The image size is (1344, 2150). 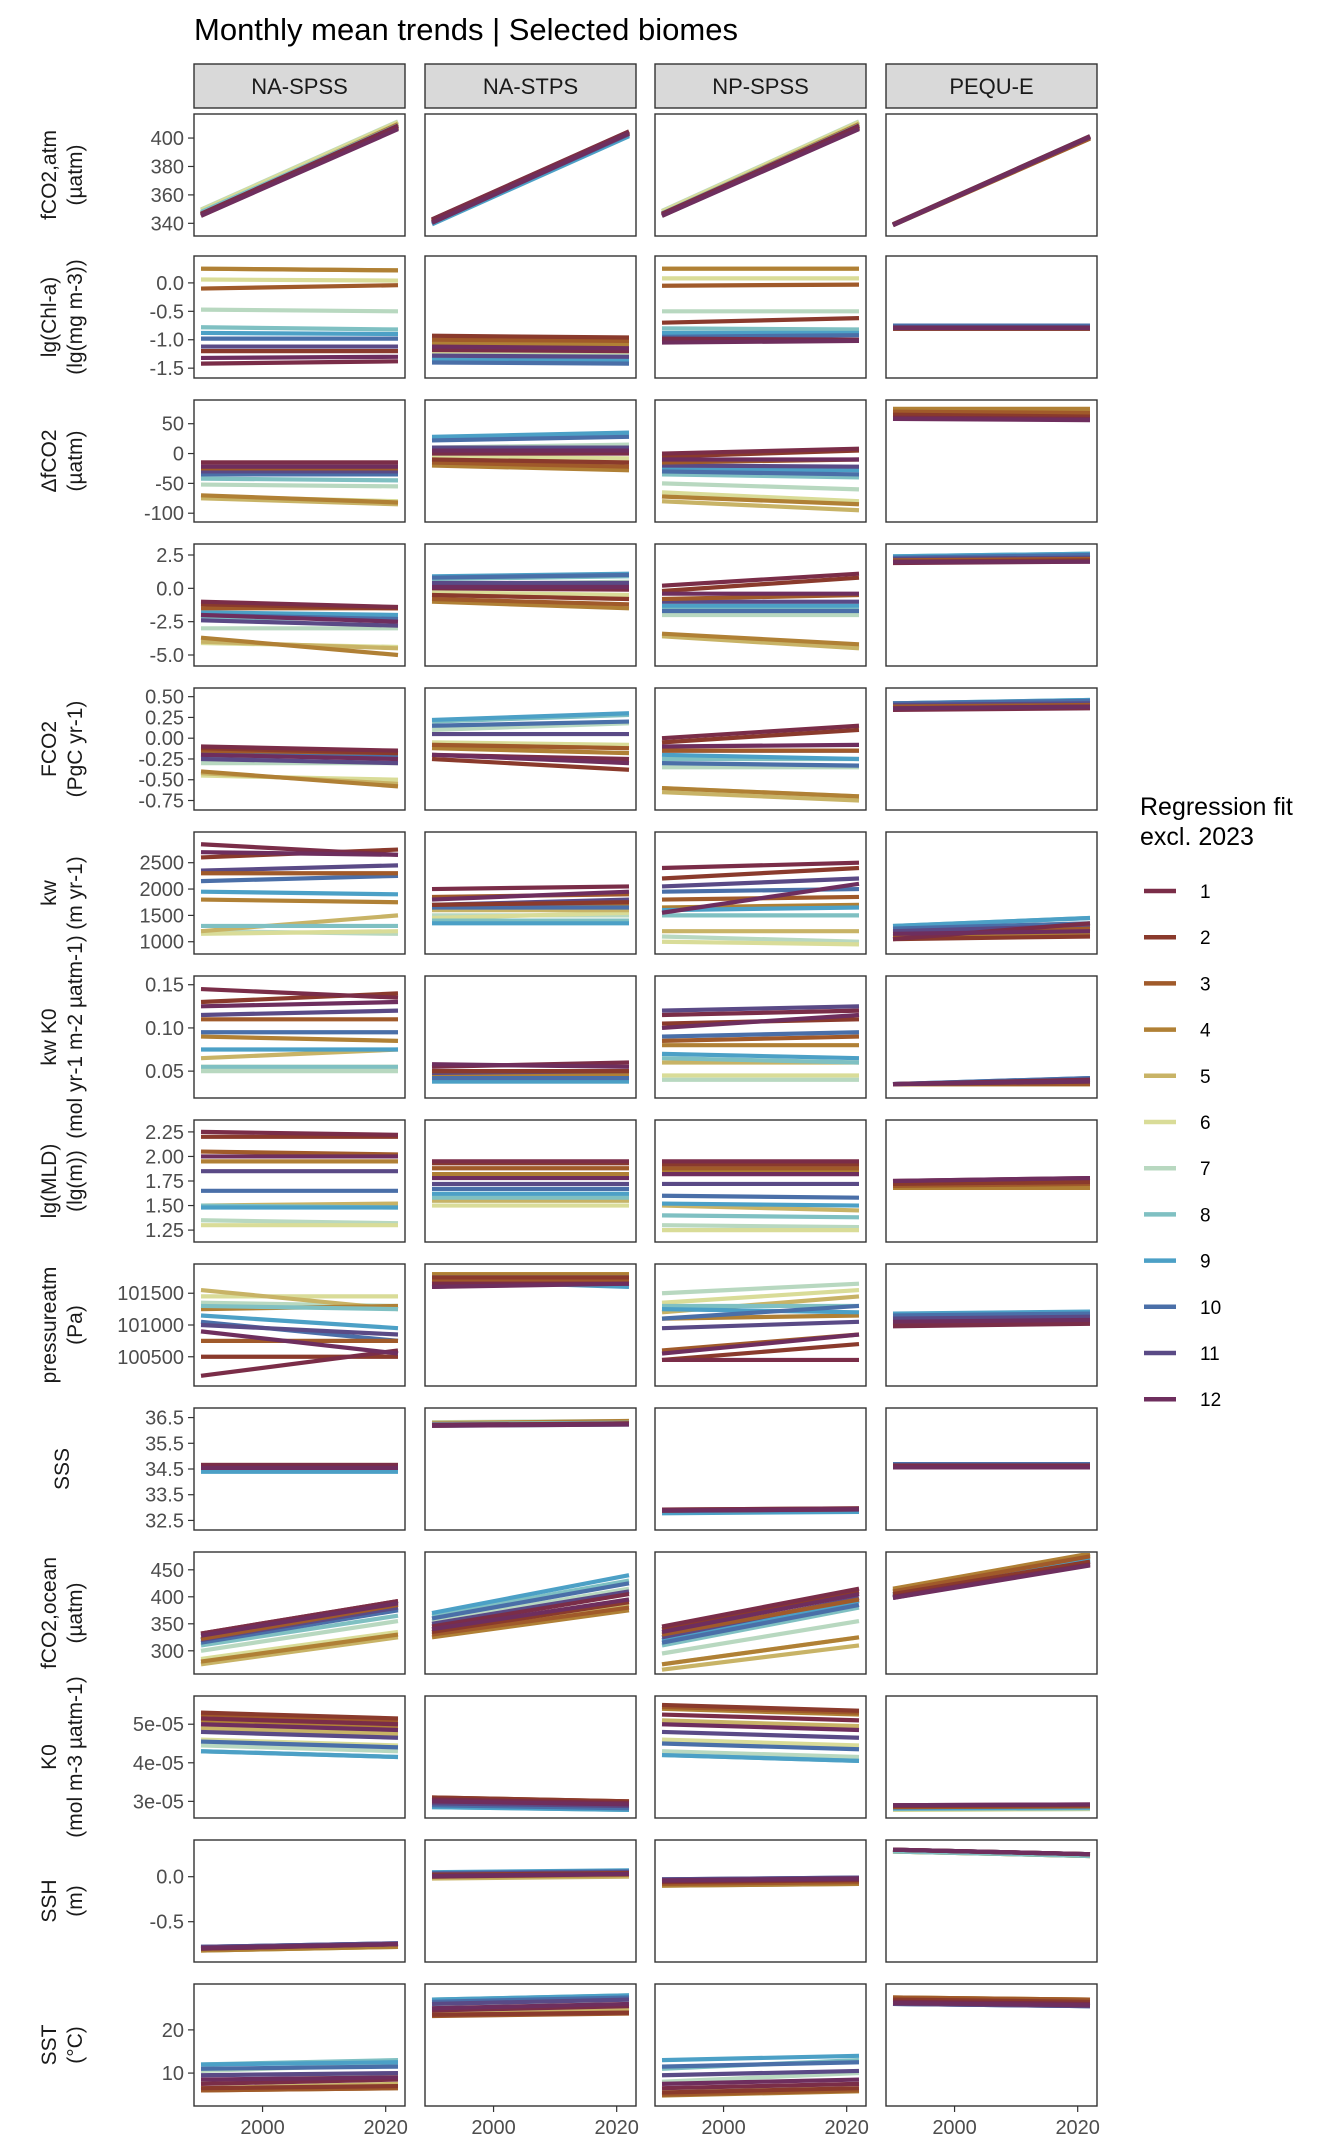 What do you see at coordinates (299, 86) in the screenshot?
I see `facet-strip-label: NA-SPSS` at bounding box center [299, 86].